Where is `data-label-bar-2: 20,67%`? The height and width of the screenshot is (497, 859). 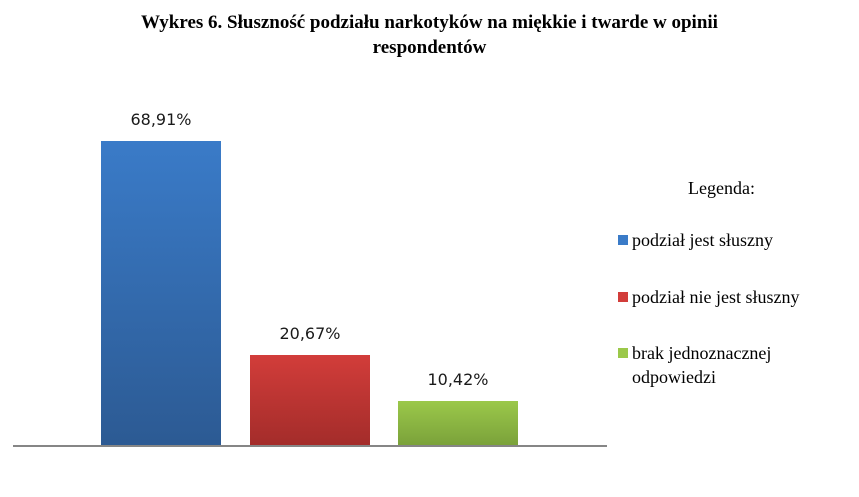
data-label-bar-2: 20,67% is located at coordinates (310, 333).